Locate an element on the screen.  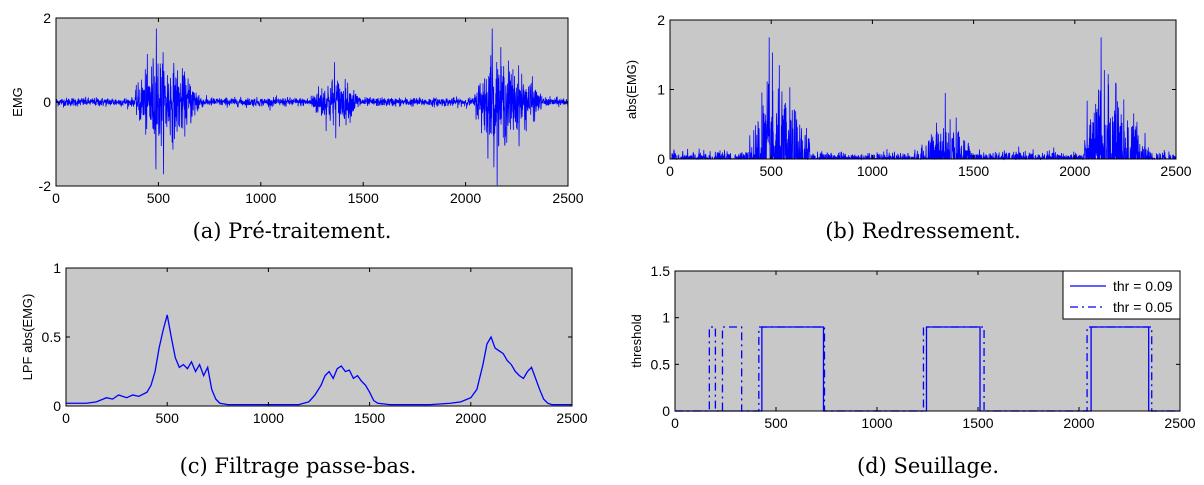
ylabel-d: threshold is located at coordinates (636, 340).